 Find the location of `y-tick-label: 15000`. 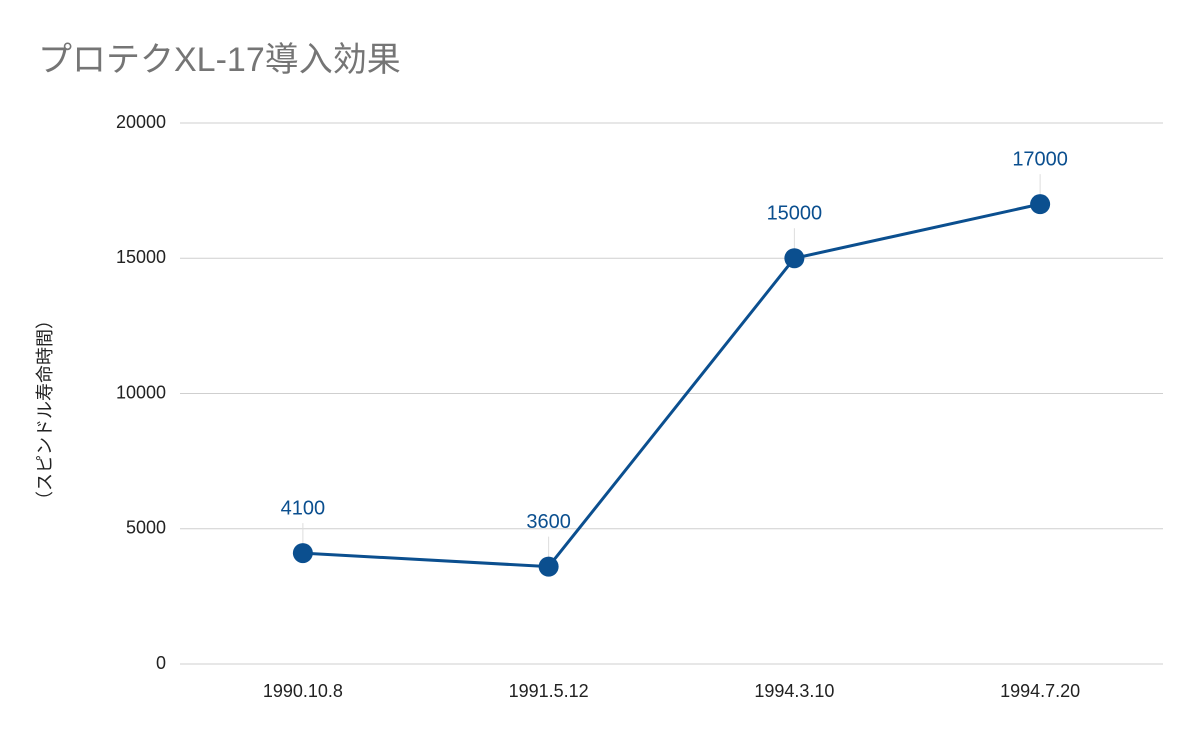

y-tick-label: 15000 is located at coordinates (141, 257).